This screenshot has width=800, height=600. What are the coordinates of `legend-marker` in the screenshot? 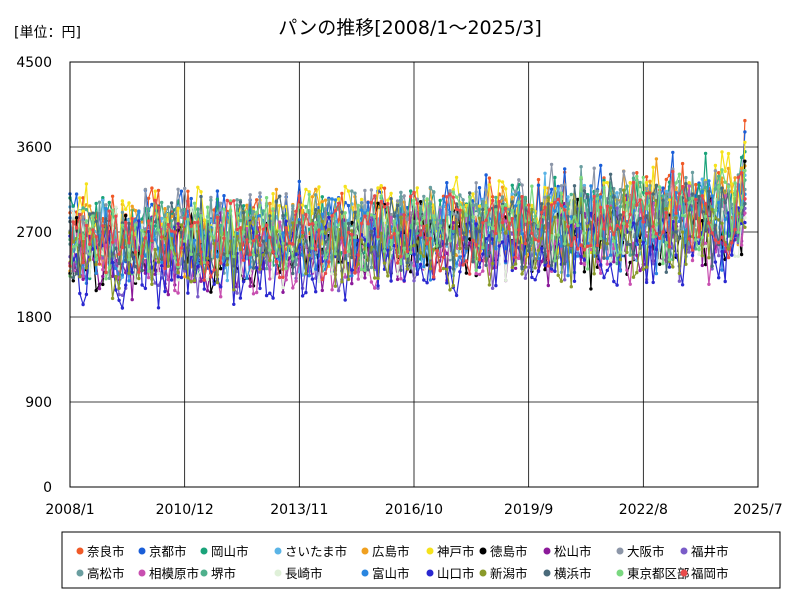 It's located at (142, 551).